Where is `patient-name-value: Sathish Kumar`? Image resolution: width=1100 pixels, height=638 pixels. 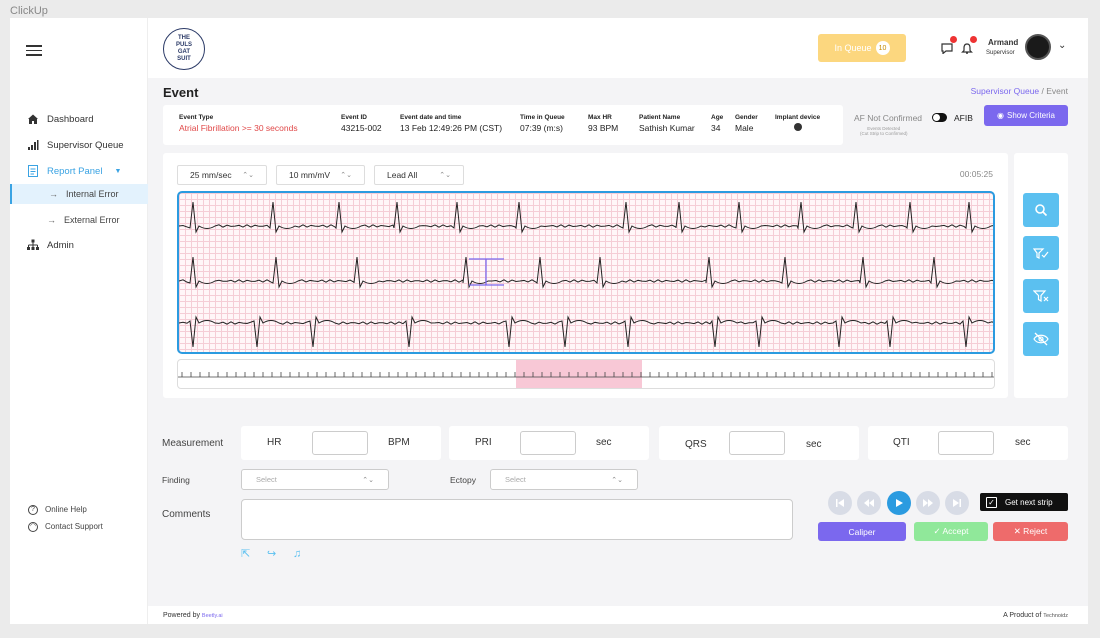
patient-name-value: Sathish Kumar is located at coordinates (667, 128).